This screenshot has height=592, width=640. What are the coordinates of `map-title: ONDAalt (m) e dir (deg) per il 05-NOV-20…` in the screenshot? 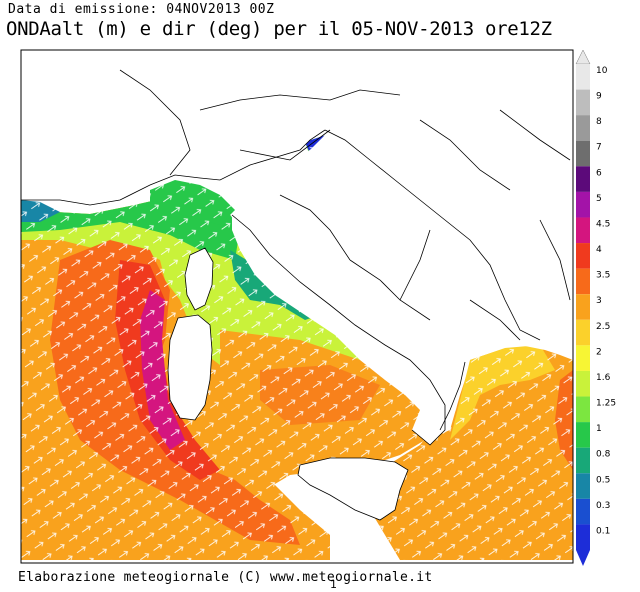 It's located at (279, 29).